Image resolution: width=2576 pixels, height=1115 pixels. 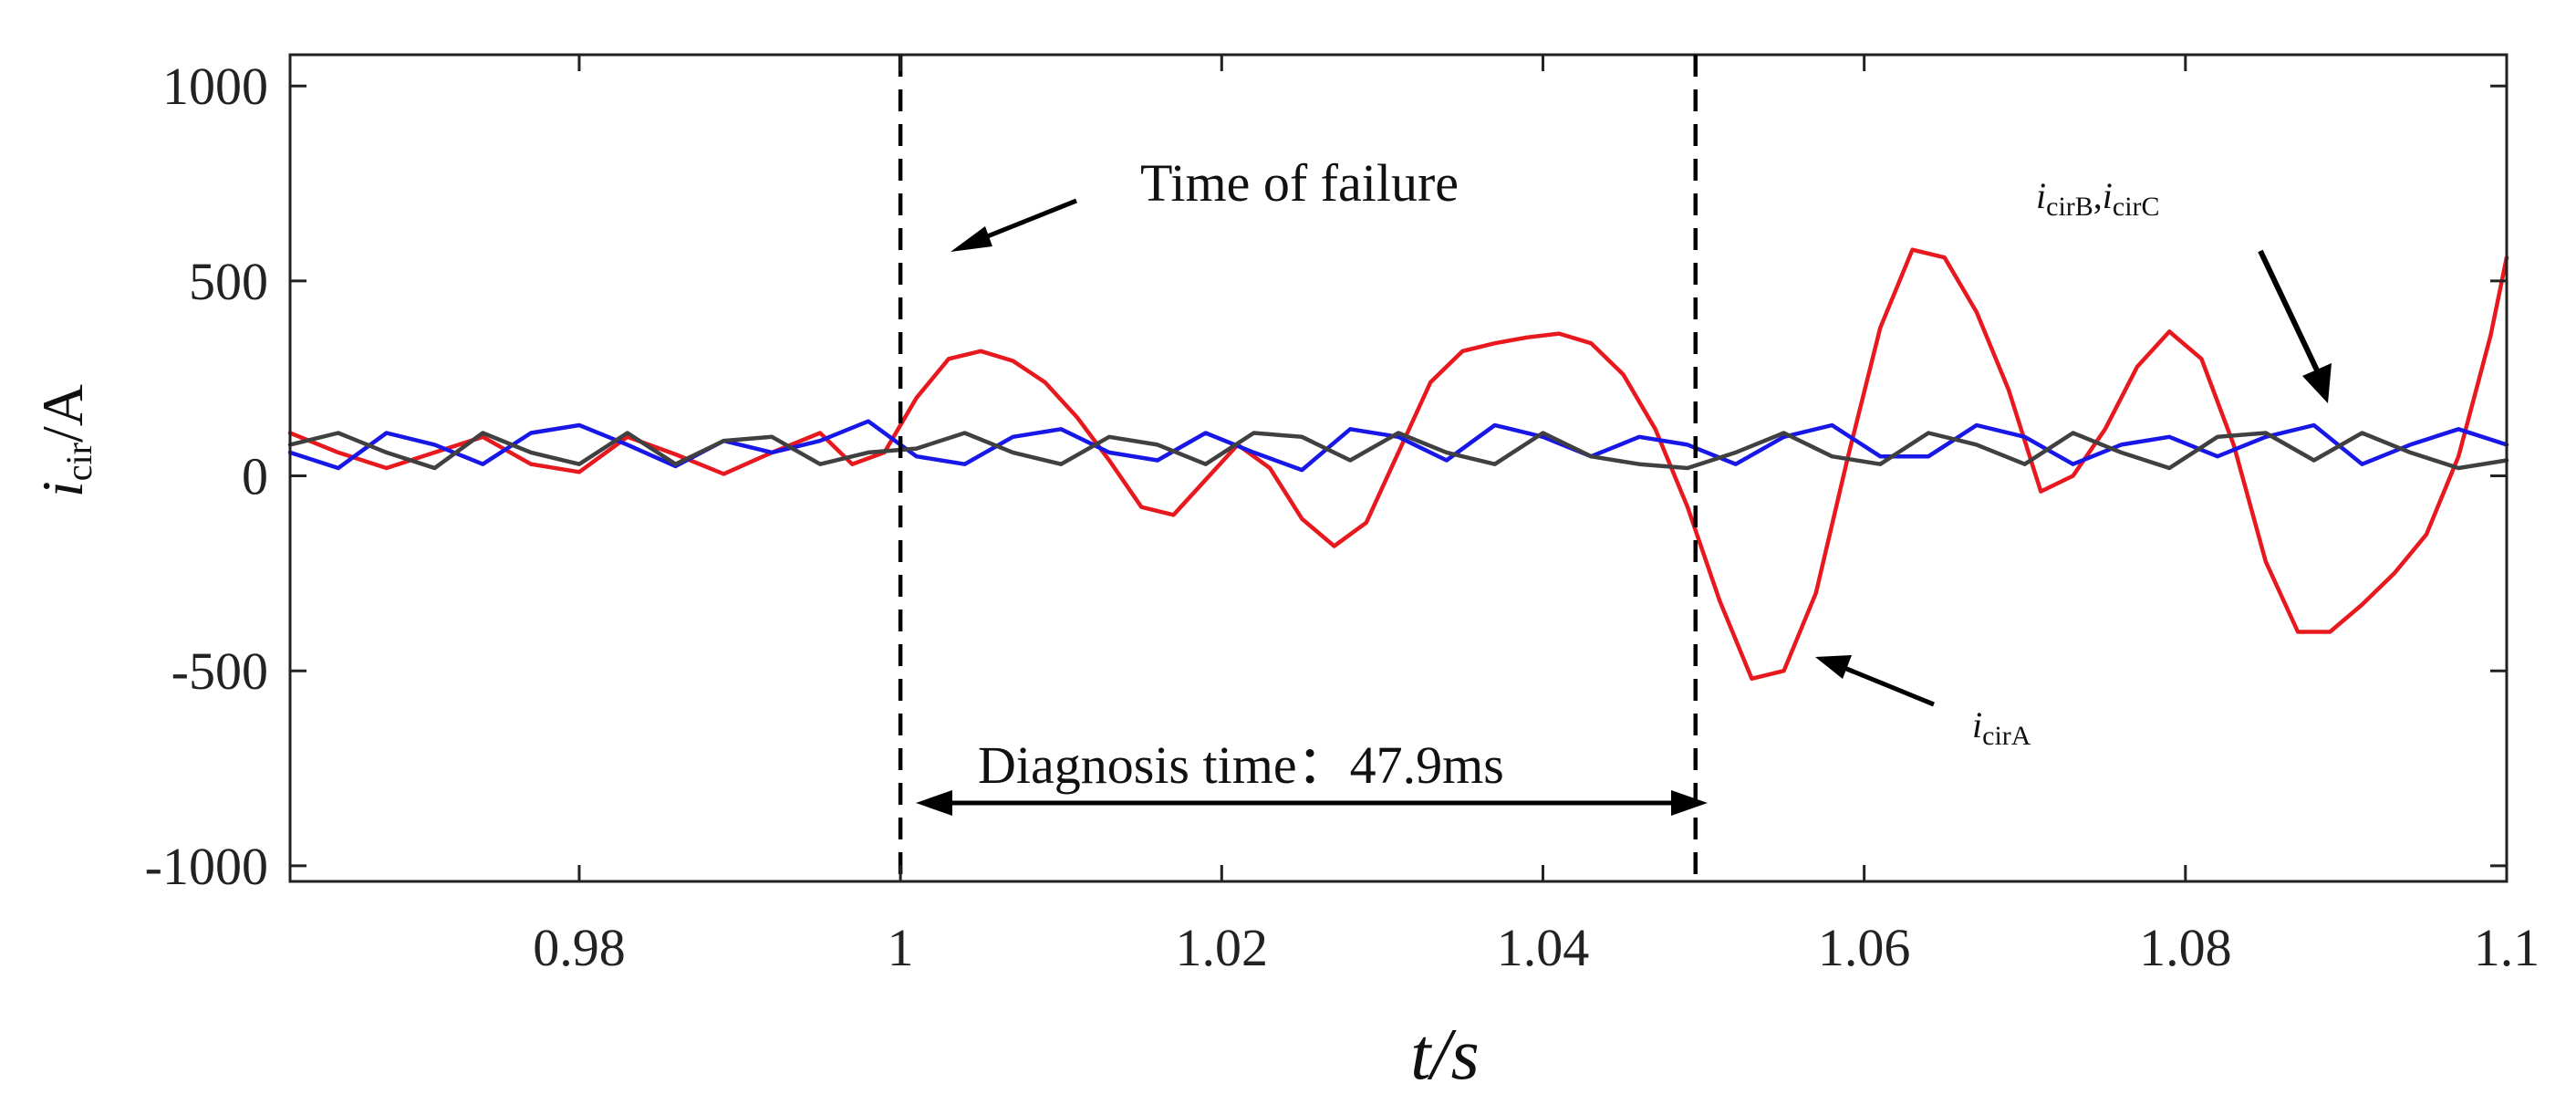 I want to click on time-of-failure-label: Time of failure, so click(x=1299, y=183).